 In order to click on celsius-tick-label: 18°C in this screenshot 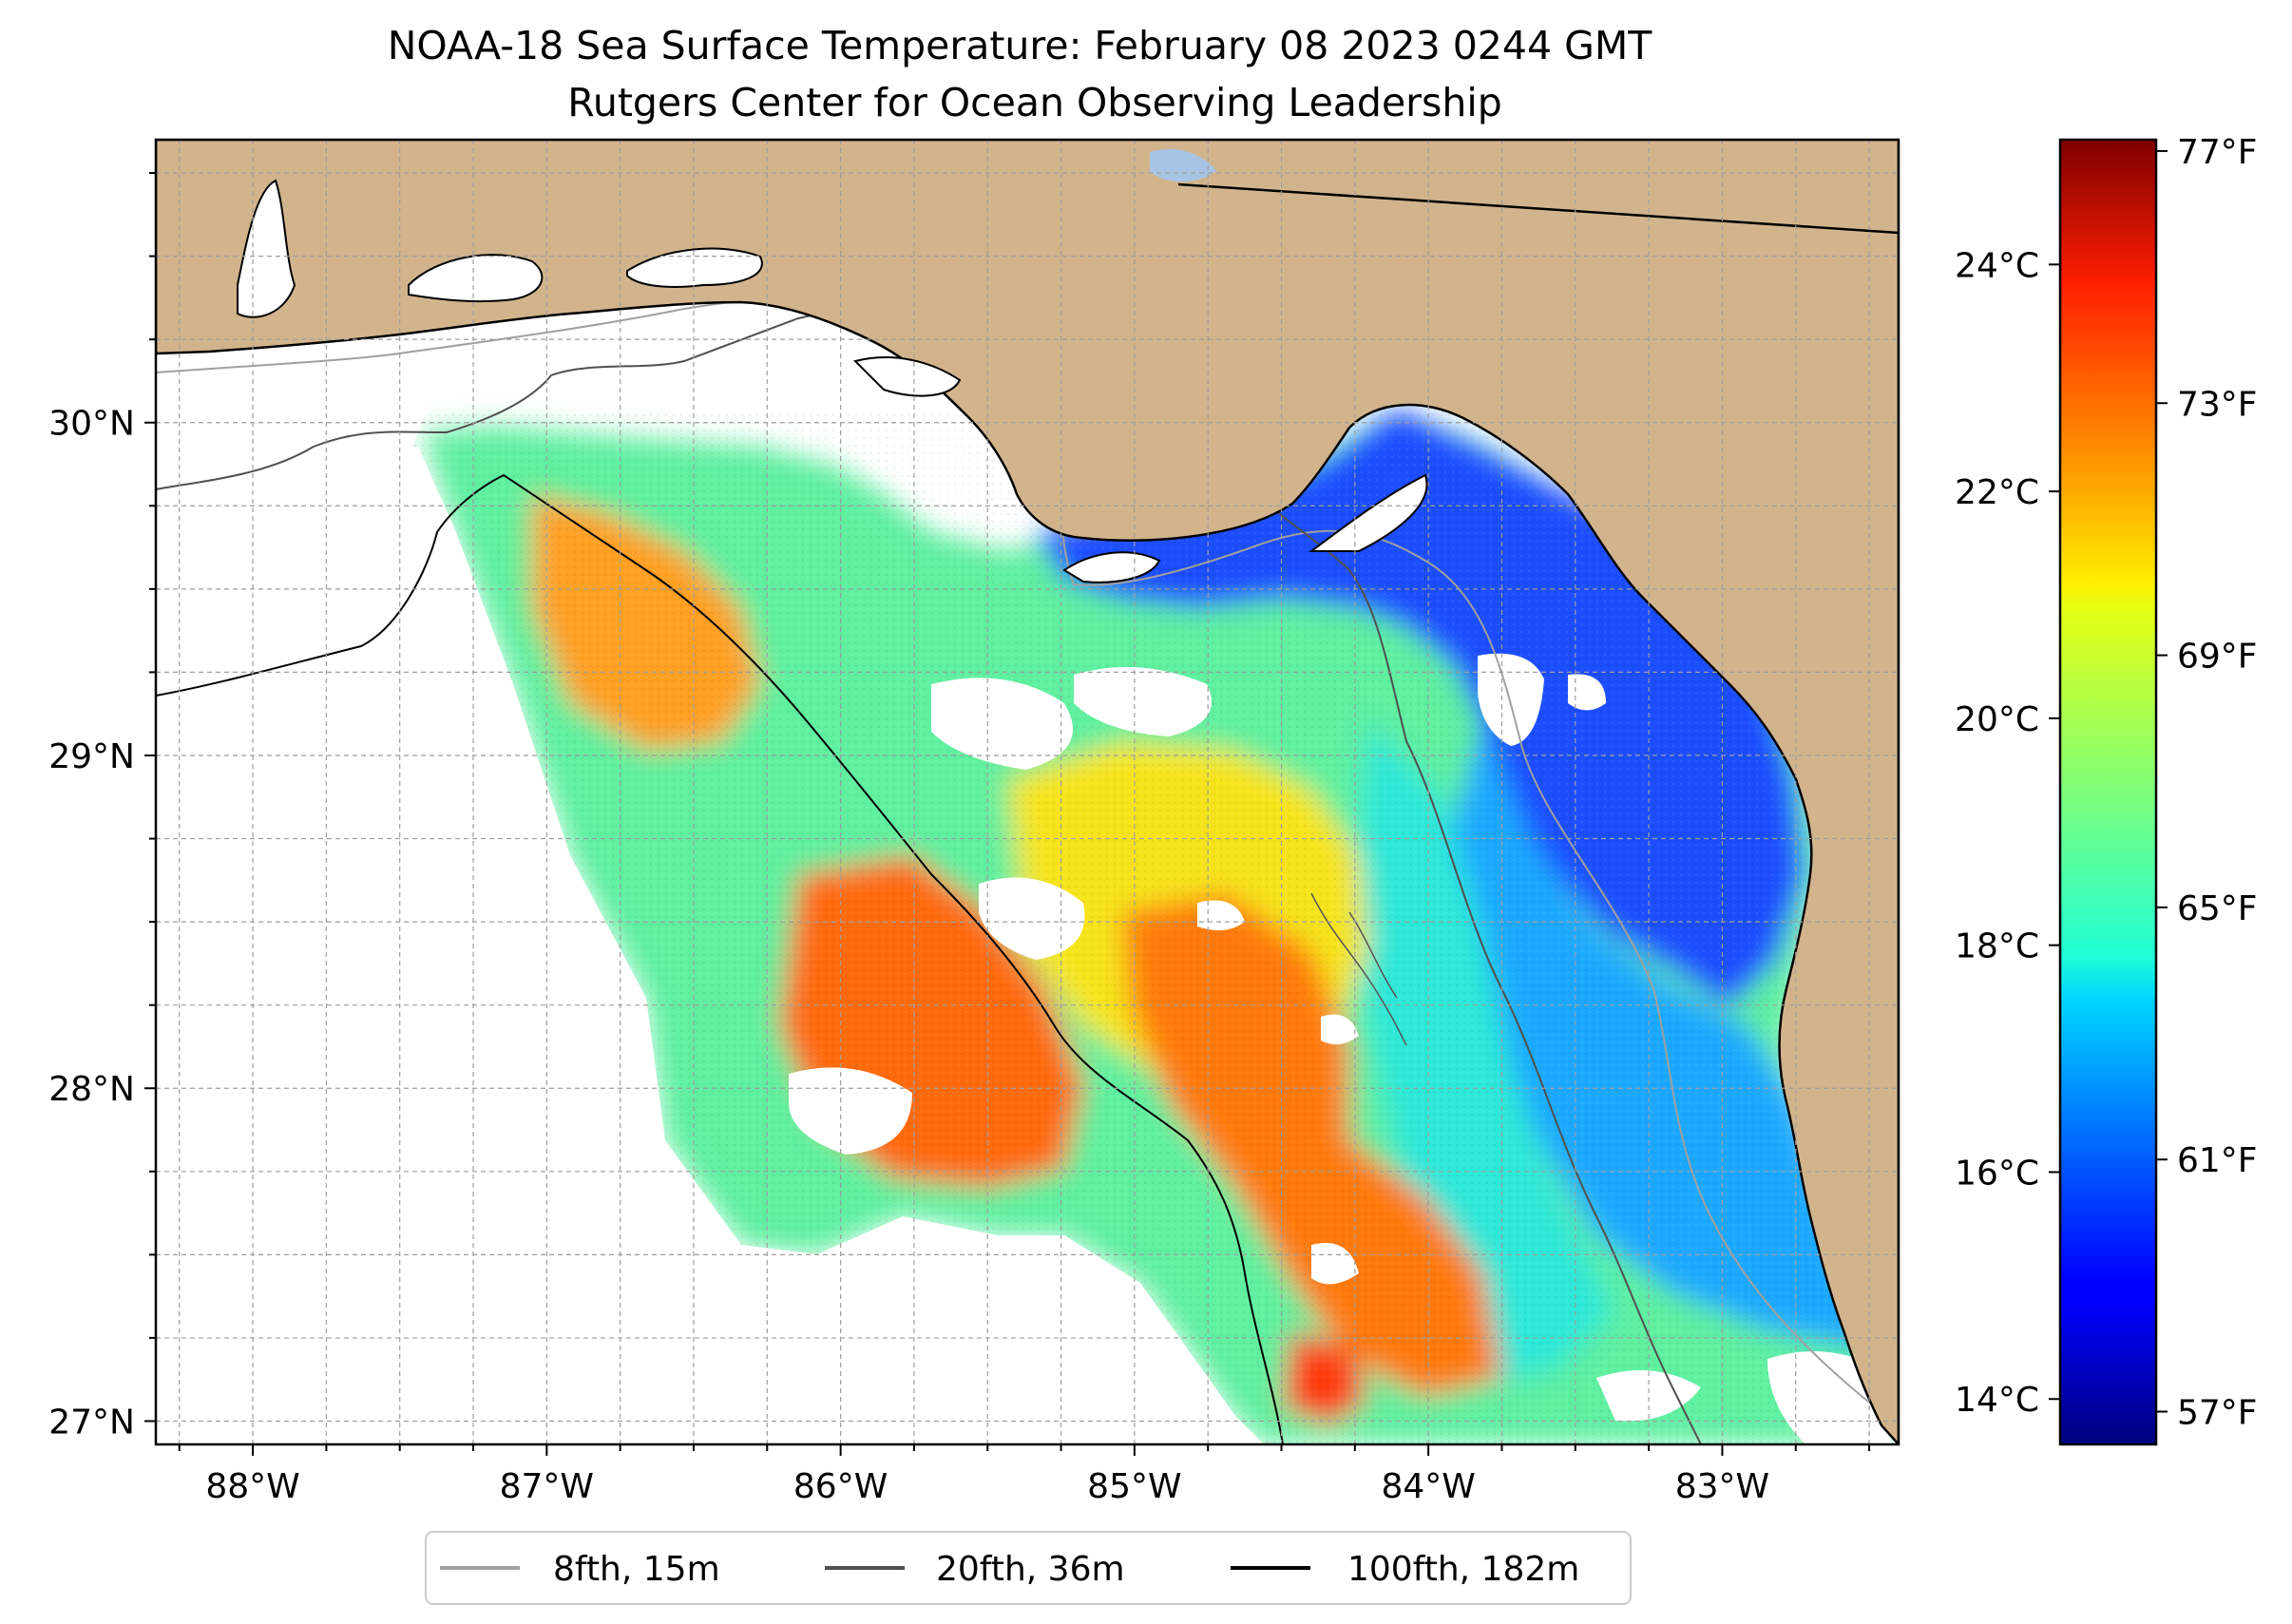, I will do `click(1997, 946)`.